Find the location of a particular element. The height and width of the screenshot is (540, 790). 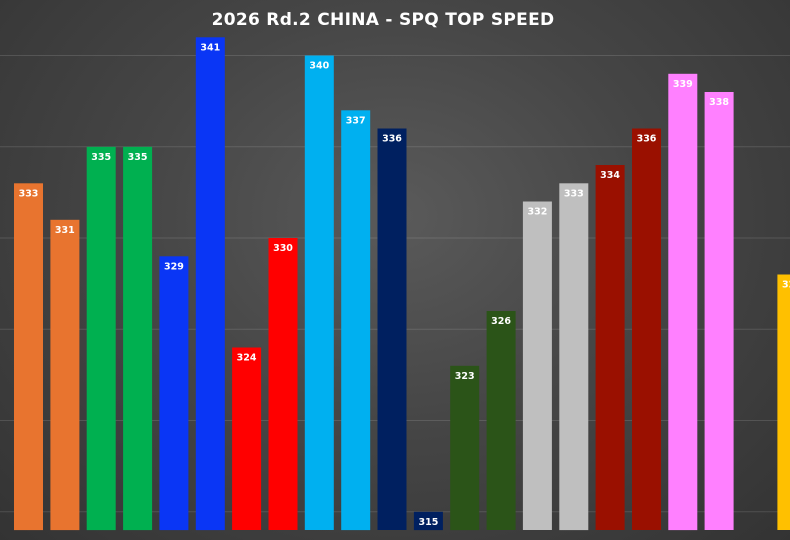

bar-value-label: 330 is located at coordinates (283, 248).